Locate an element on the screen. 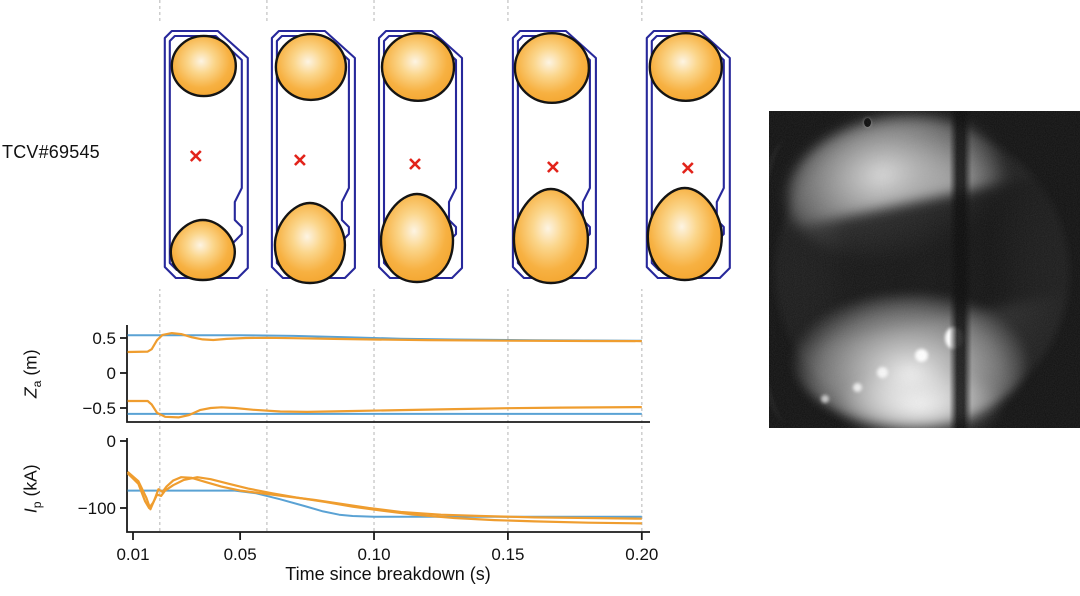 The image size is (1080, 596). za-axes-spines is located at coordinates (388, 374).